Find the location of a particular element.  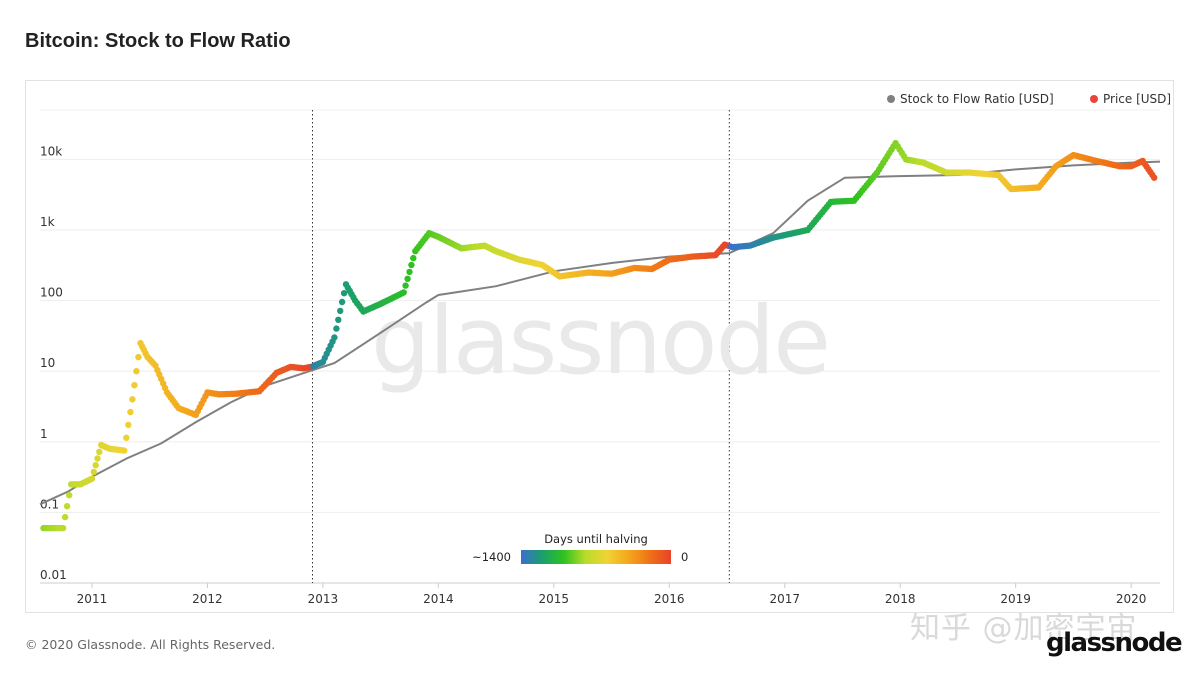

x-tick-label: 2015 is located at coordinates (554, 599).